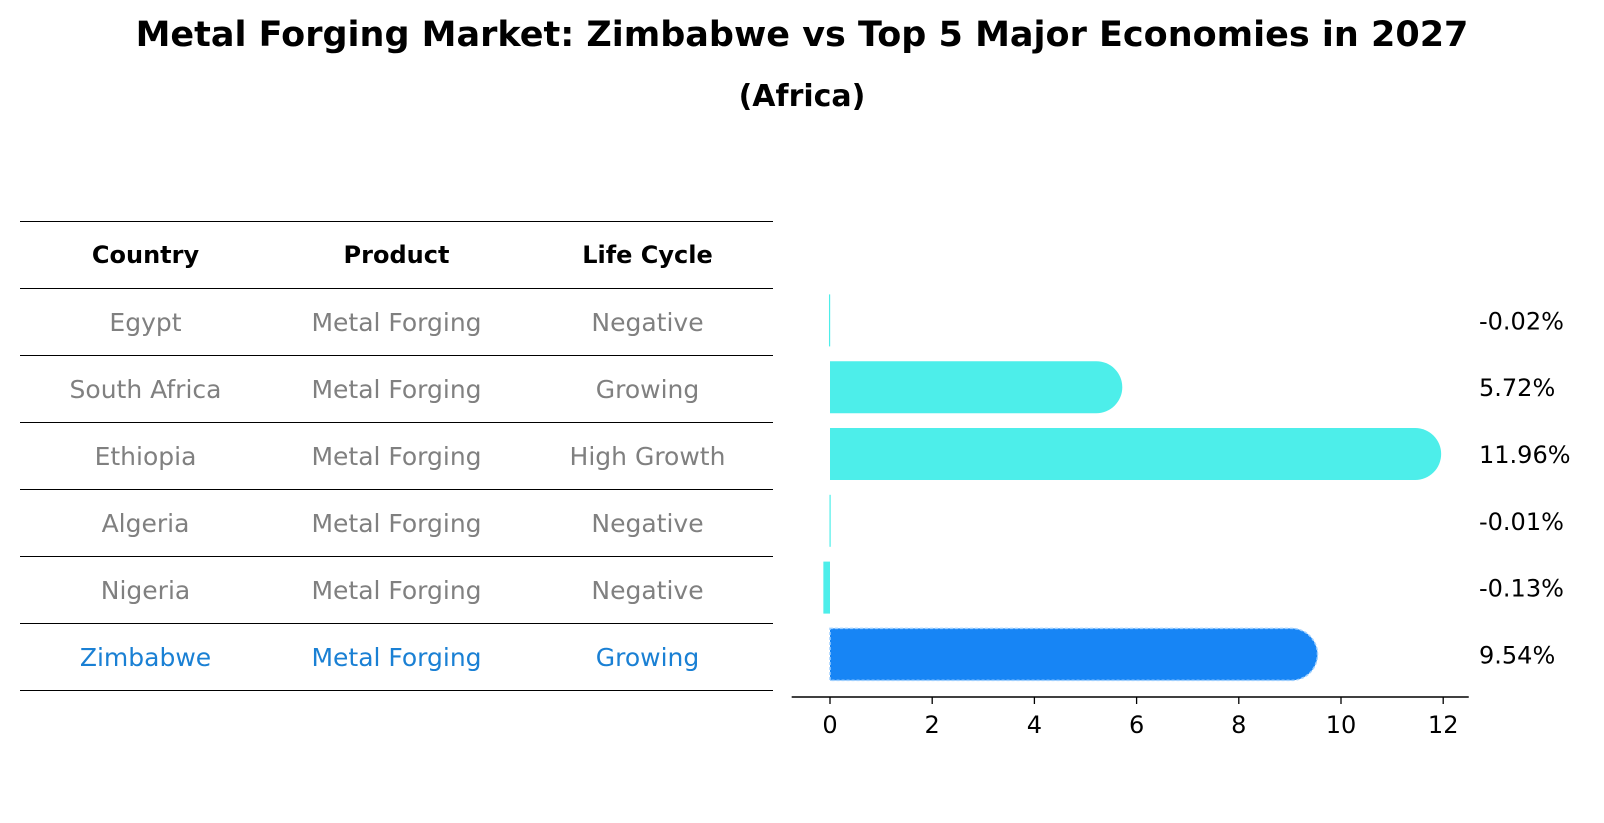  I want to click on cell-country: Nigeria, so click(145, 590).